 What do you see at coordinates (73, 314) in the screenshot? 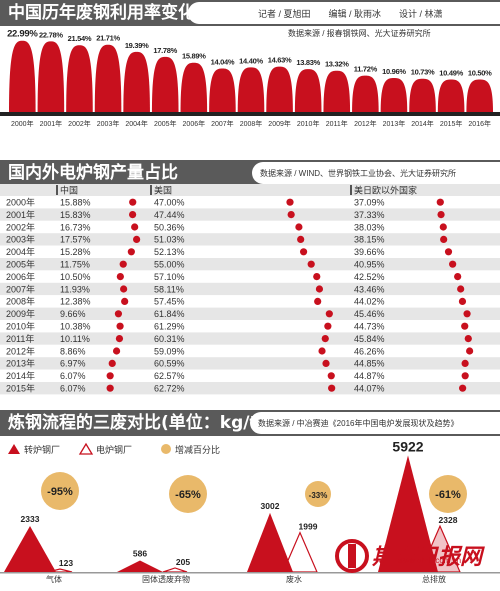
I see `cell-value: 9.66%` at bounding box center [73, 314].